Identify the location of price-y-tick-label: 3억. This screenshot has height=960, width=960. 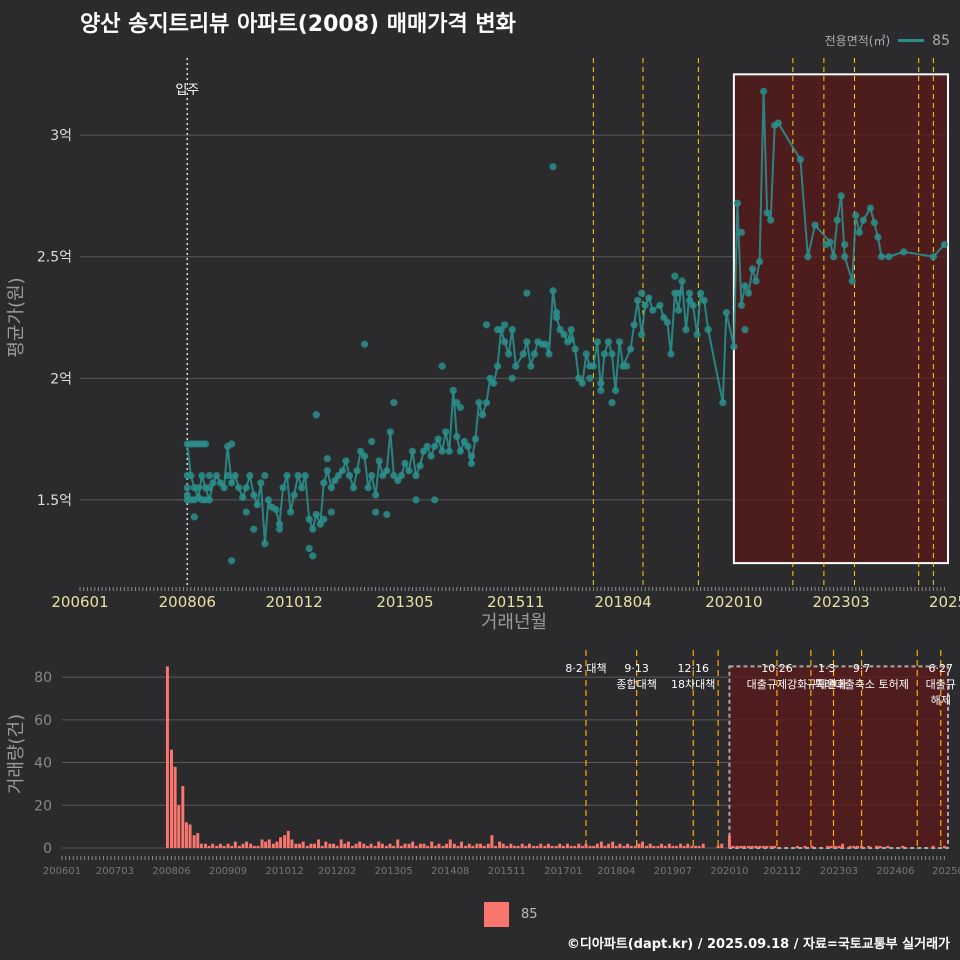
(61, 136).